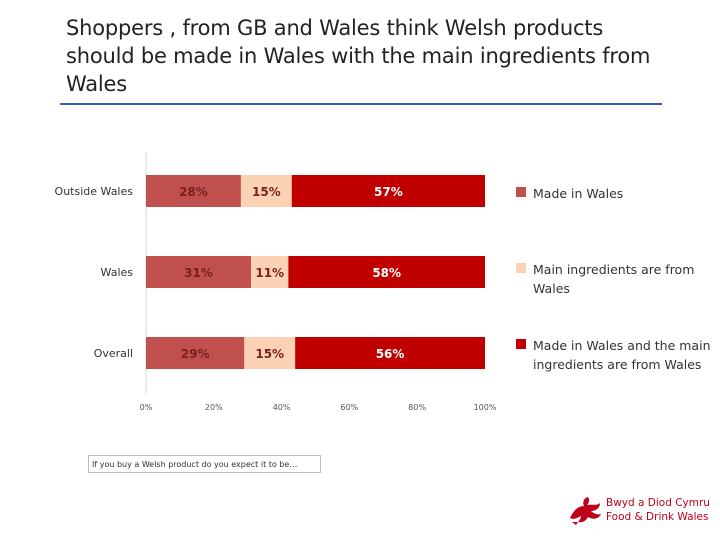 Image resolution: width=720 pixels, height=540 pixels. Describe the element at coordinates (113, 353) in the screenshot. I see `category-label: Overall` at that location.